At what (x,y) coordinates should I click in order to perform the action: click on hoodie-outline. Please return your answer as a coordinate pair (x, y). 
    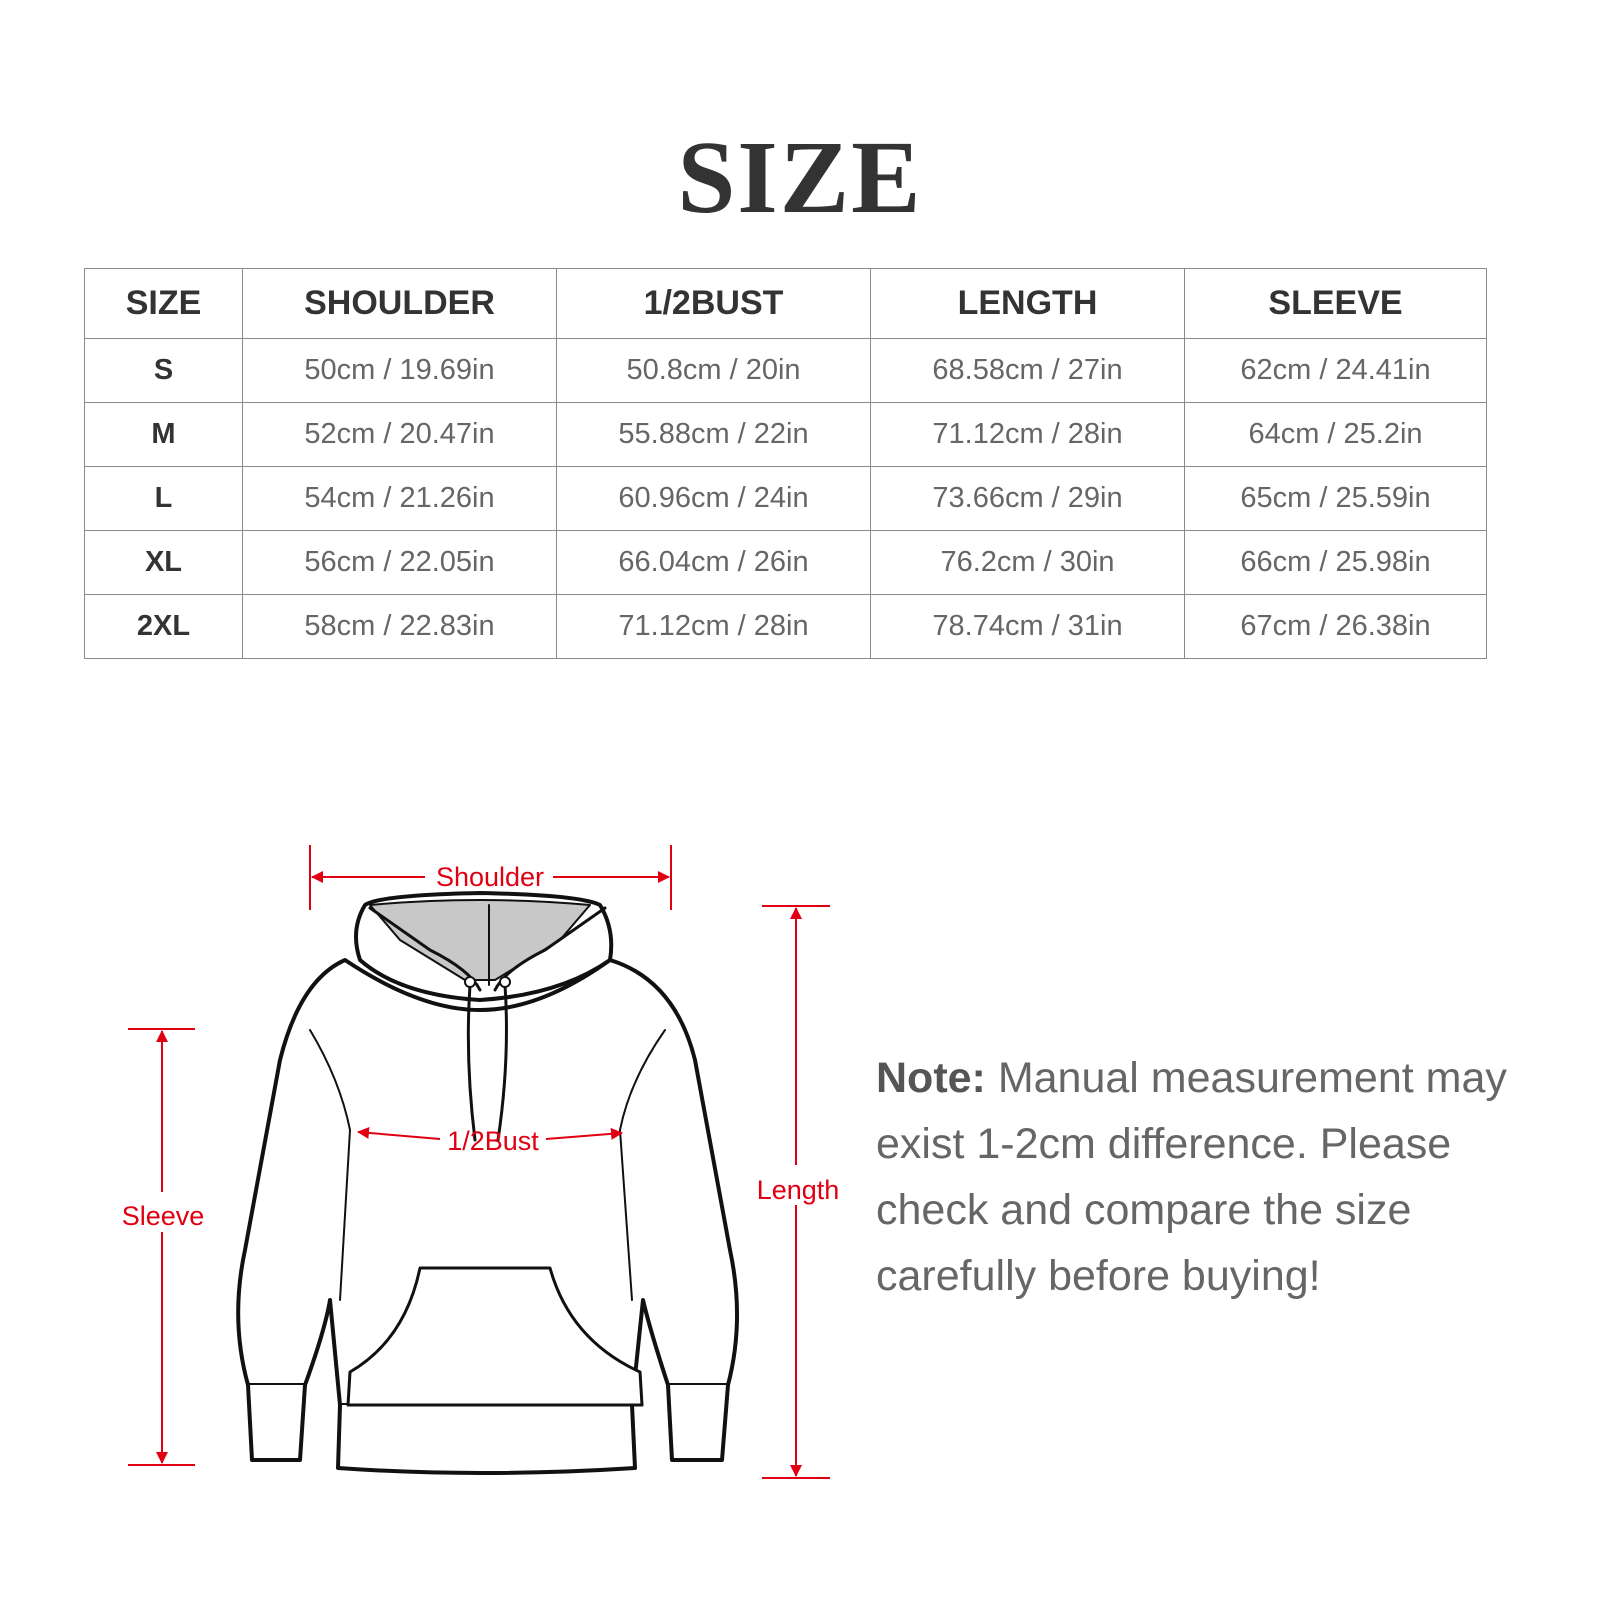
    Looking at the image, I should click on (487, 1183).